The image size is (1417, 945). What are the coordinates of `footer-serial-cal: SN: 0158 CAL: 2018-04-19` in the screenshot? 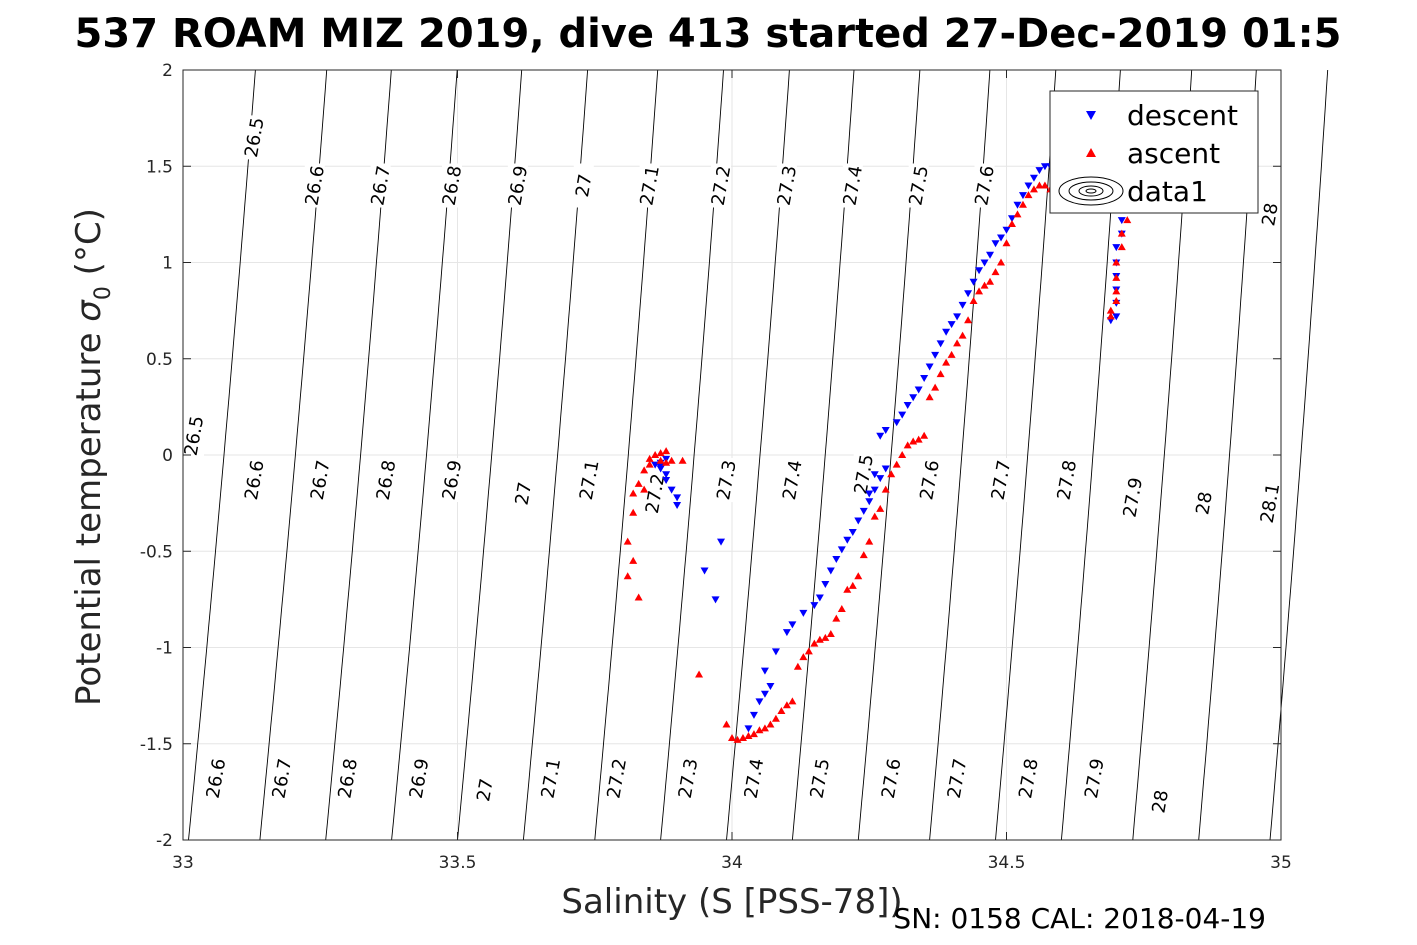 It's located at (1079, 918).